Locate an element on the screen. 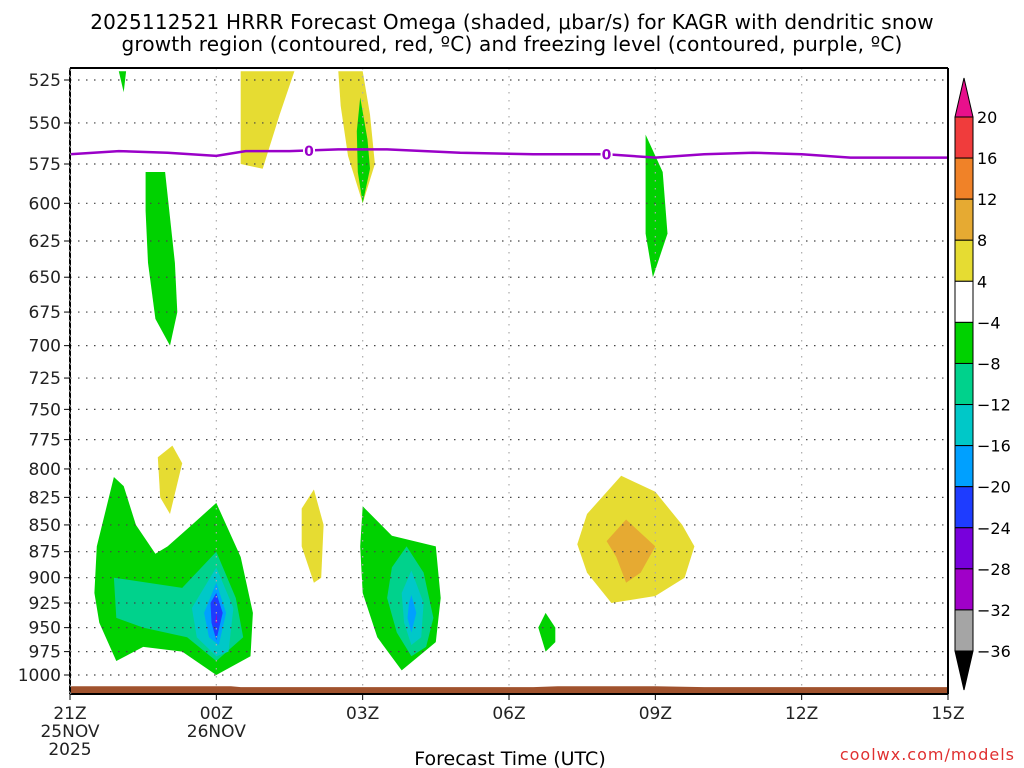  freezing-level-label: 0 is located at coordinates (607, 155).